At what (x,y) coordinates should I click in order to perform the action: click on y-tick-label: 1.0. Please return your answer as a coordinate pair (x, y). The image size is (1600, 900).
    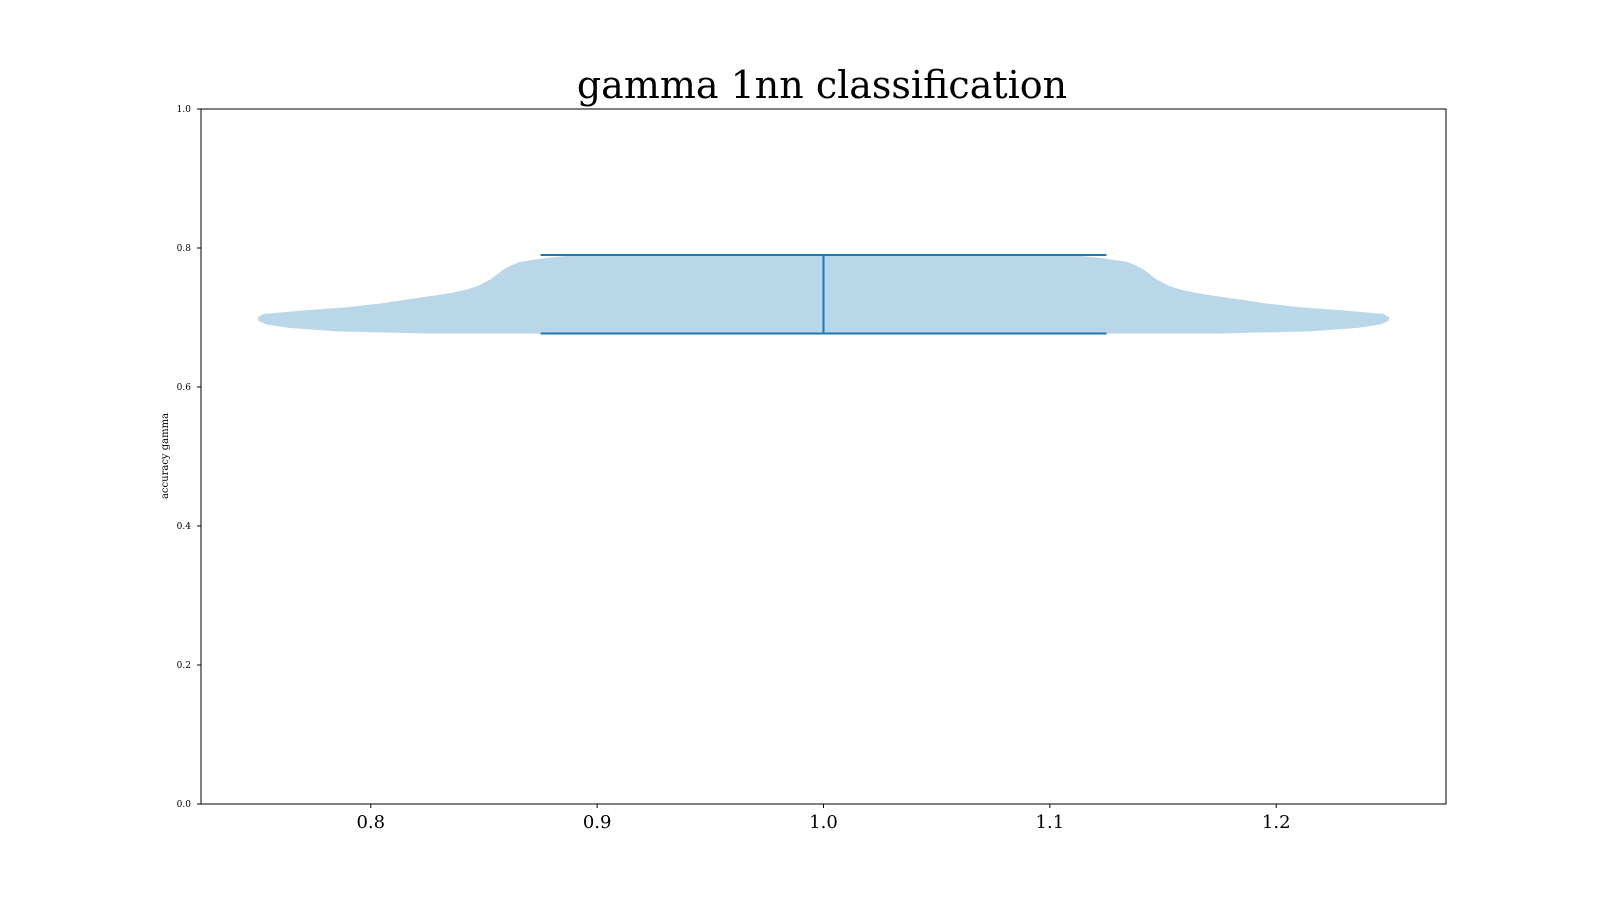
    Looking at the image, I should click on (184, 110).